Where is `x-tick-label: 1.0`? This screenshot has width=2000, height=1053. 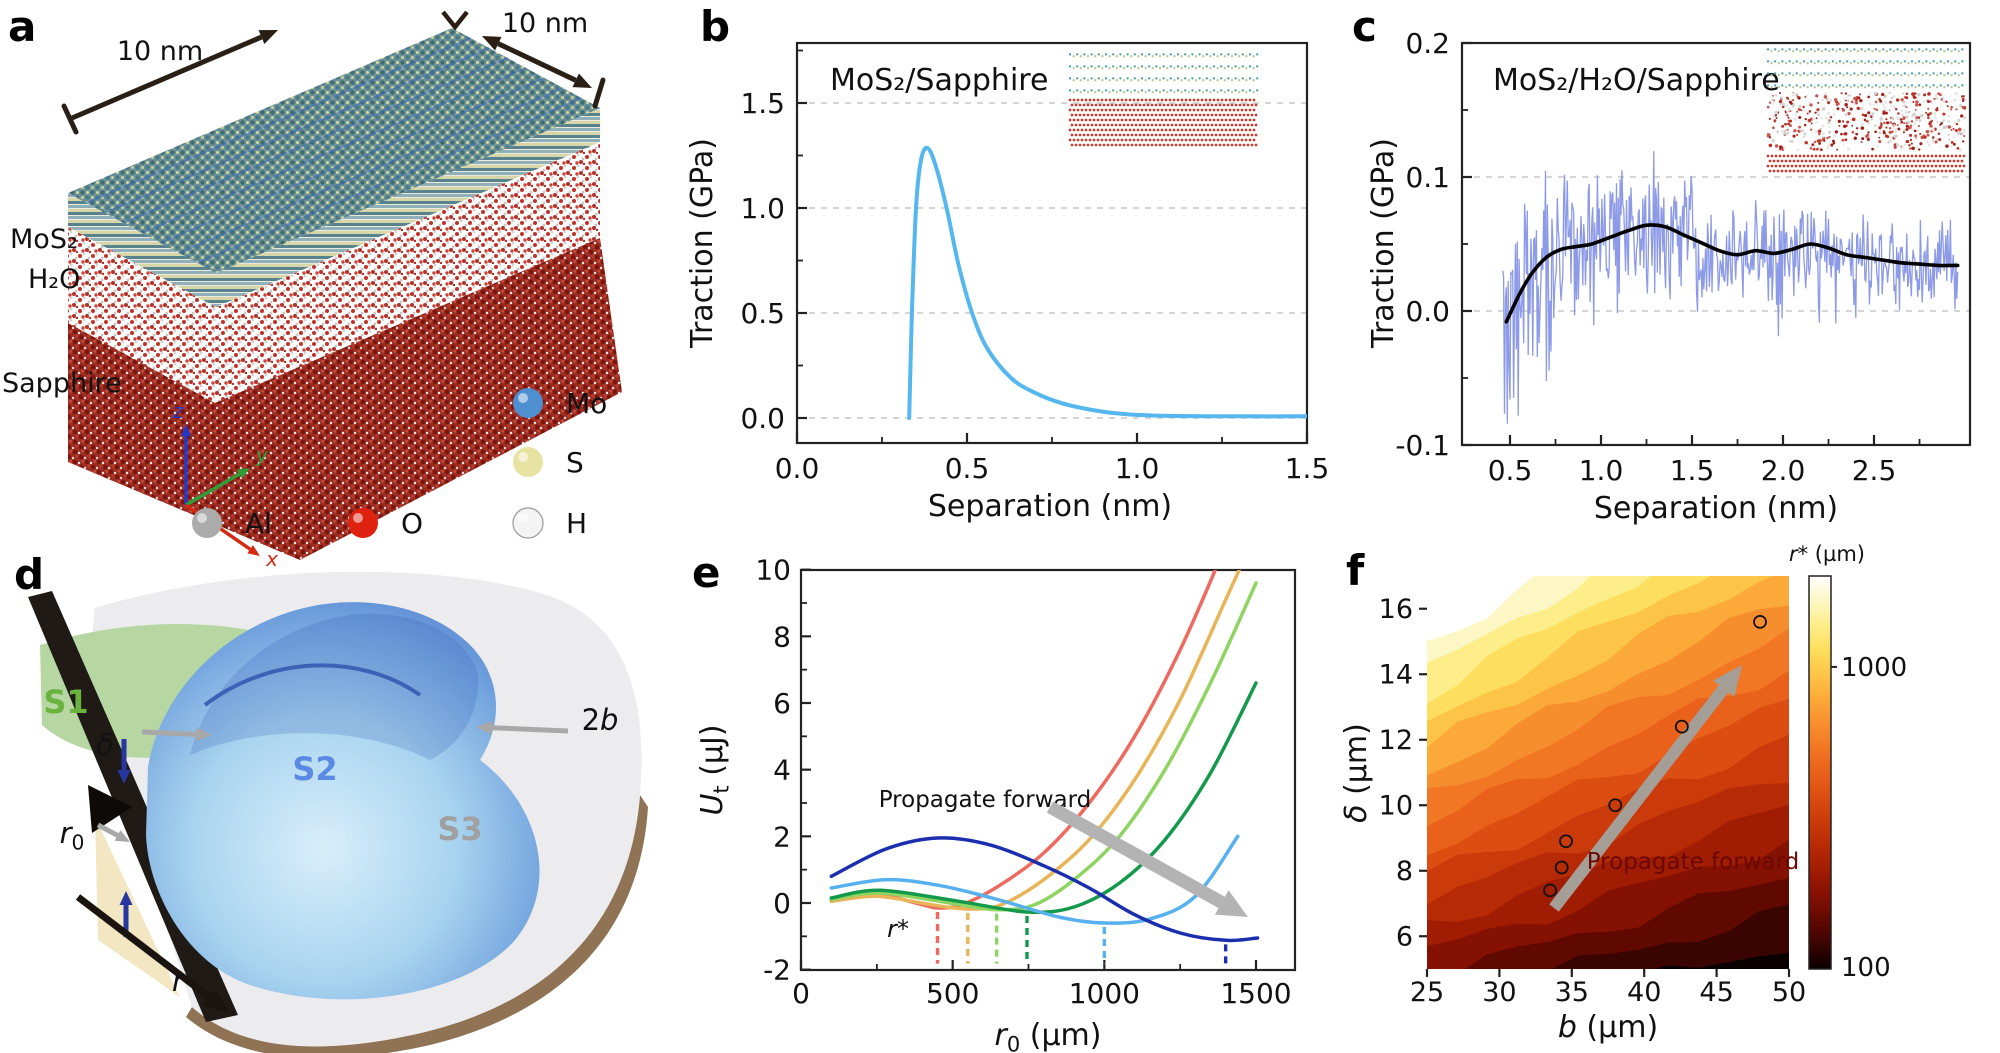
x-tick-label: 1.0 is located at coordinates (1137, 468).